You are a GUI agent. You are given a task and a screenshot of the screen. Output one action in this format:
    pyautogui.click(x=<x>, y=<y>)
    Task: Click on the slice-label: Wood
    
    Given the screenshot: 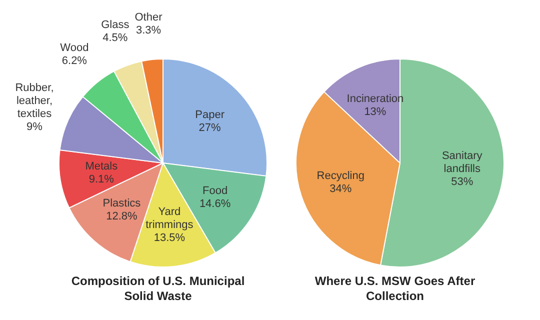 What is the action you would take?
    pyautogui.click(x=74, y=48)
    